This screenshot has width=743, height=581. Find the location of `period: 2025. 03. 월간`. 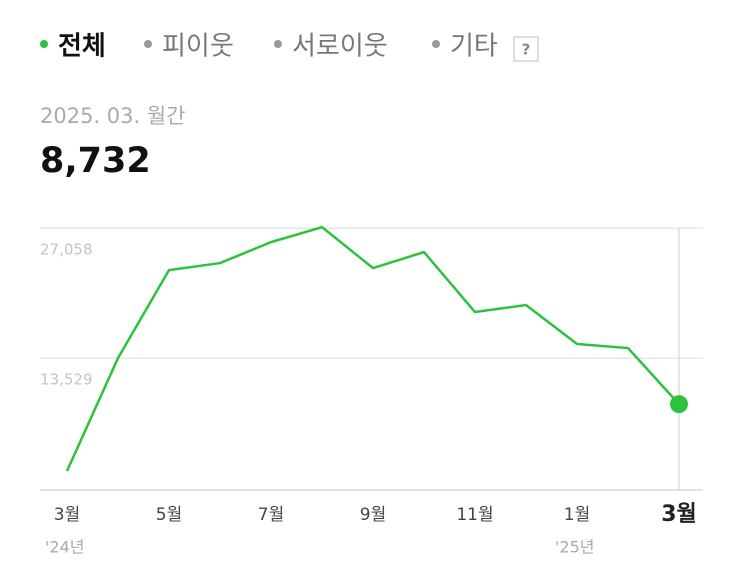

period: 2025. 03. 월간 is located at coordinates (113, 116).